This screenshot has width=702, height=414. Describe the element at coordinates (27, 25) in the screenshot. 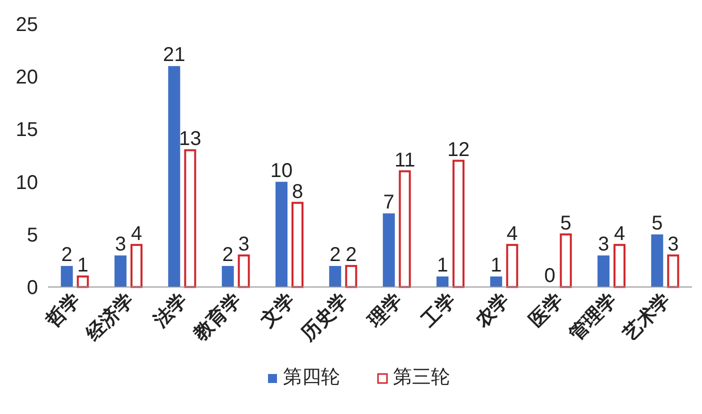

I see `y-tick-label: 25` at that location.